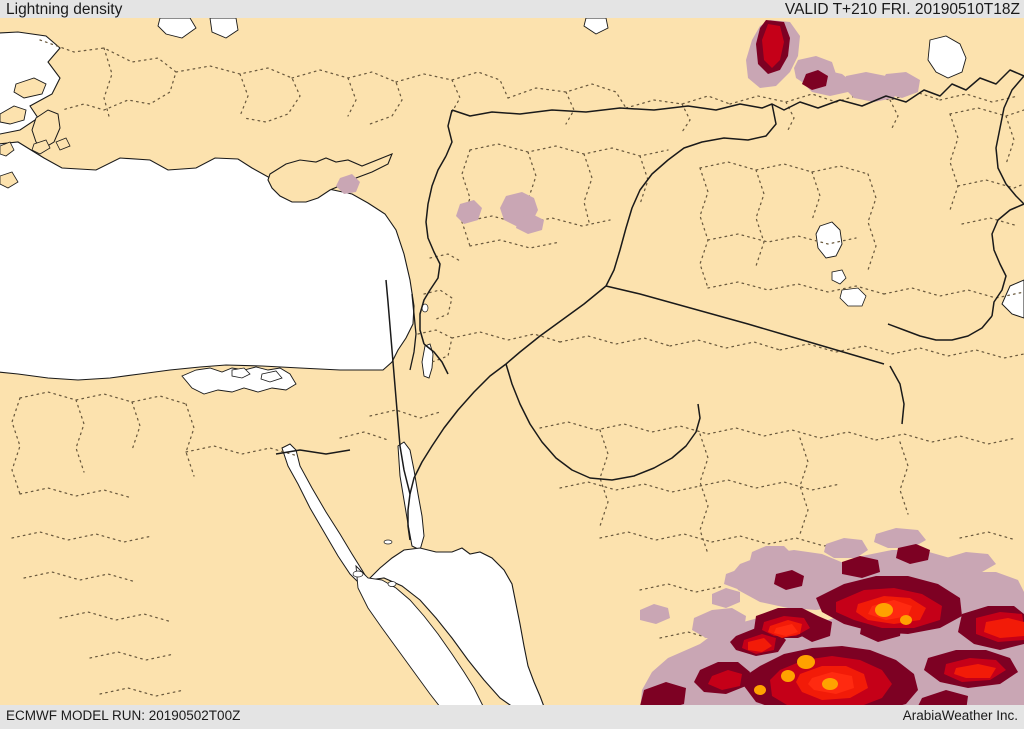  I want to click on red-sea, so click(456, 629).